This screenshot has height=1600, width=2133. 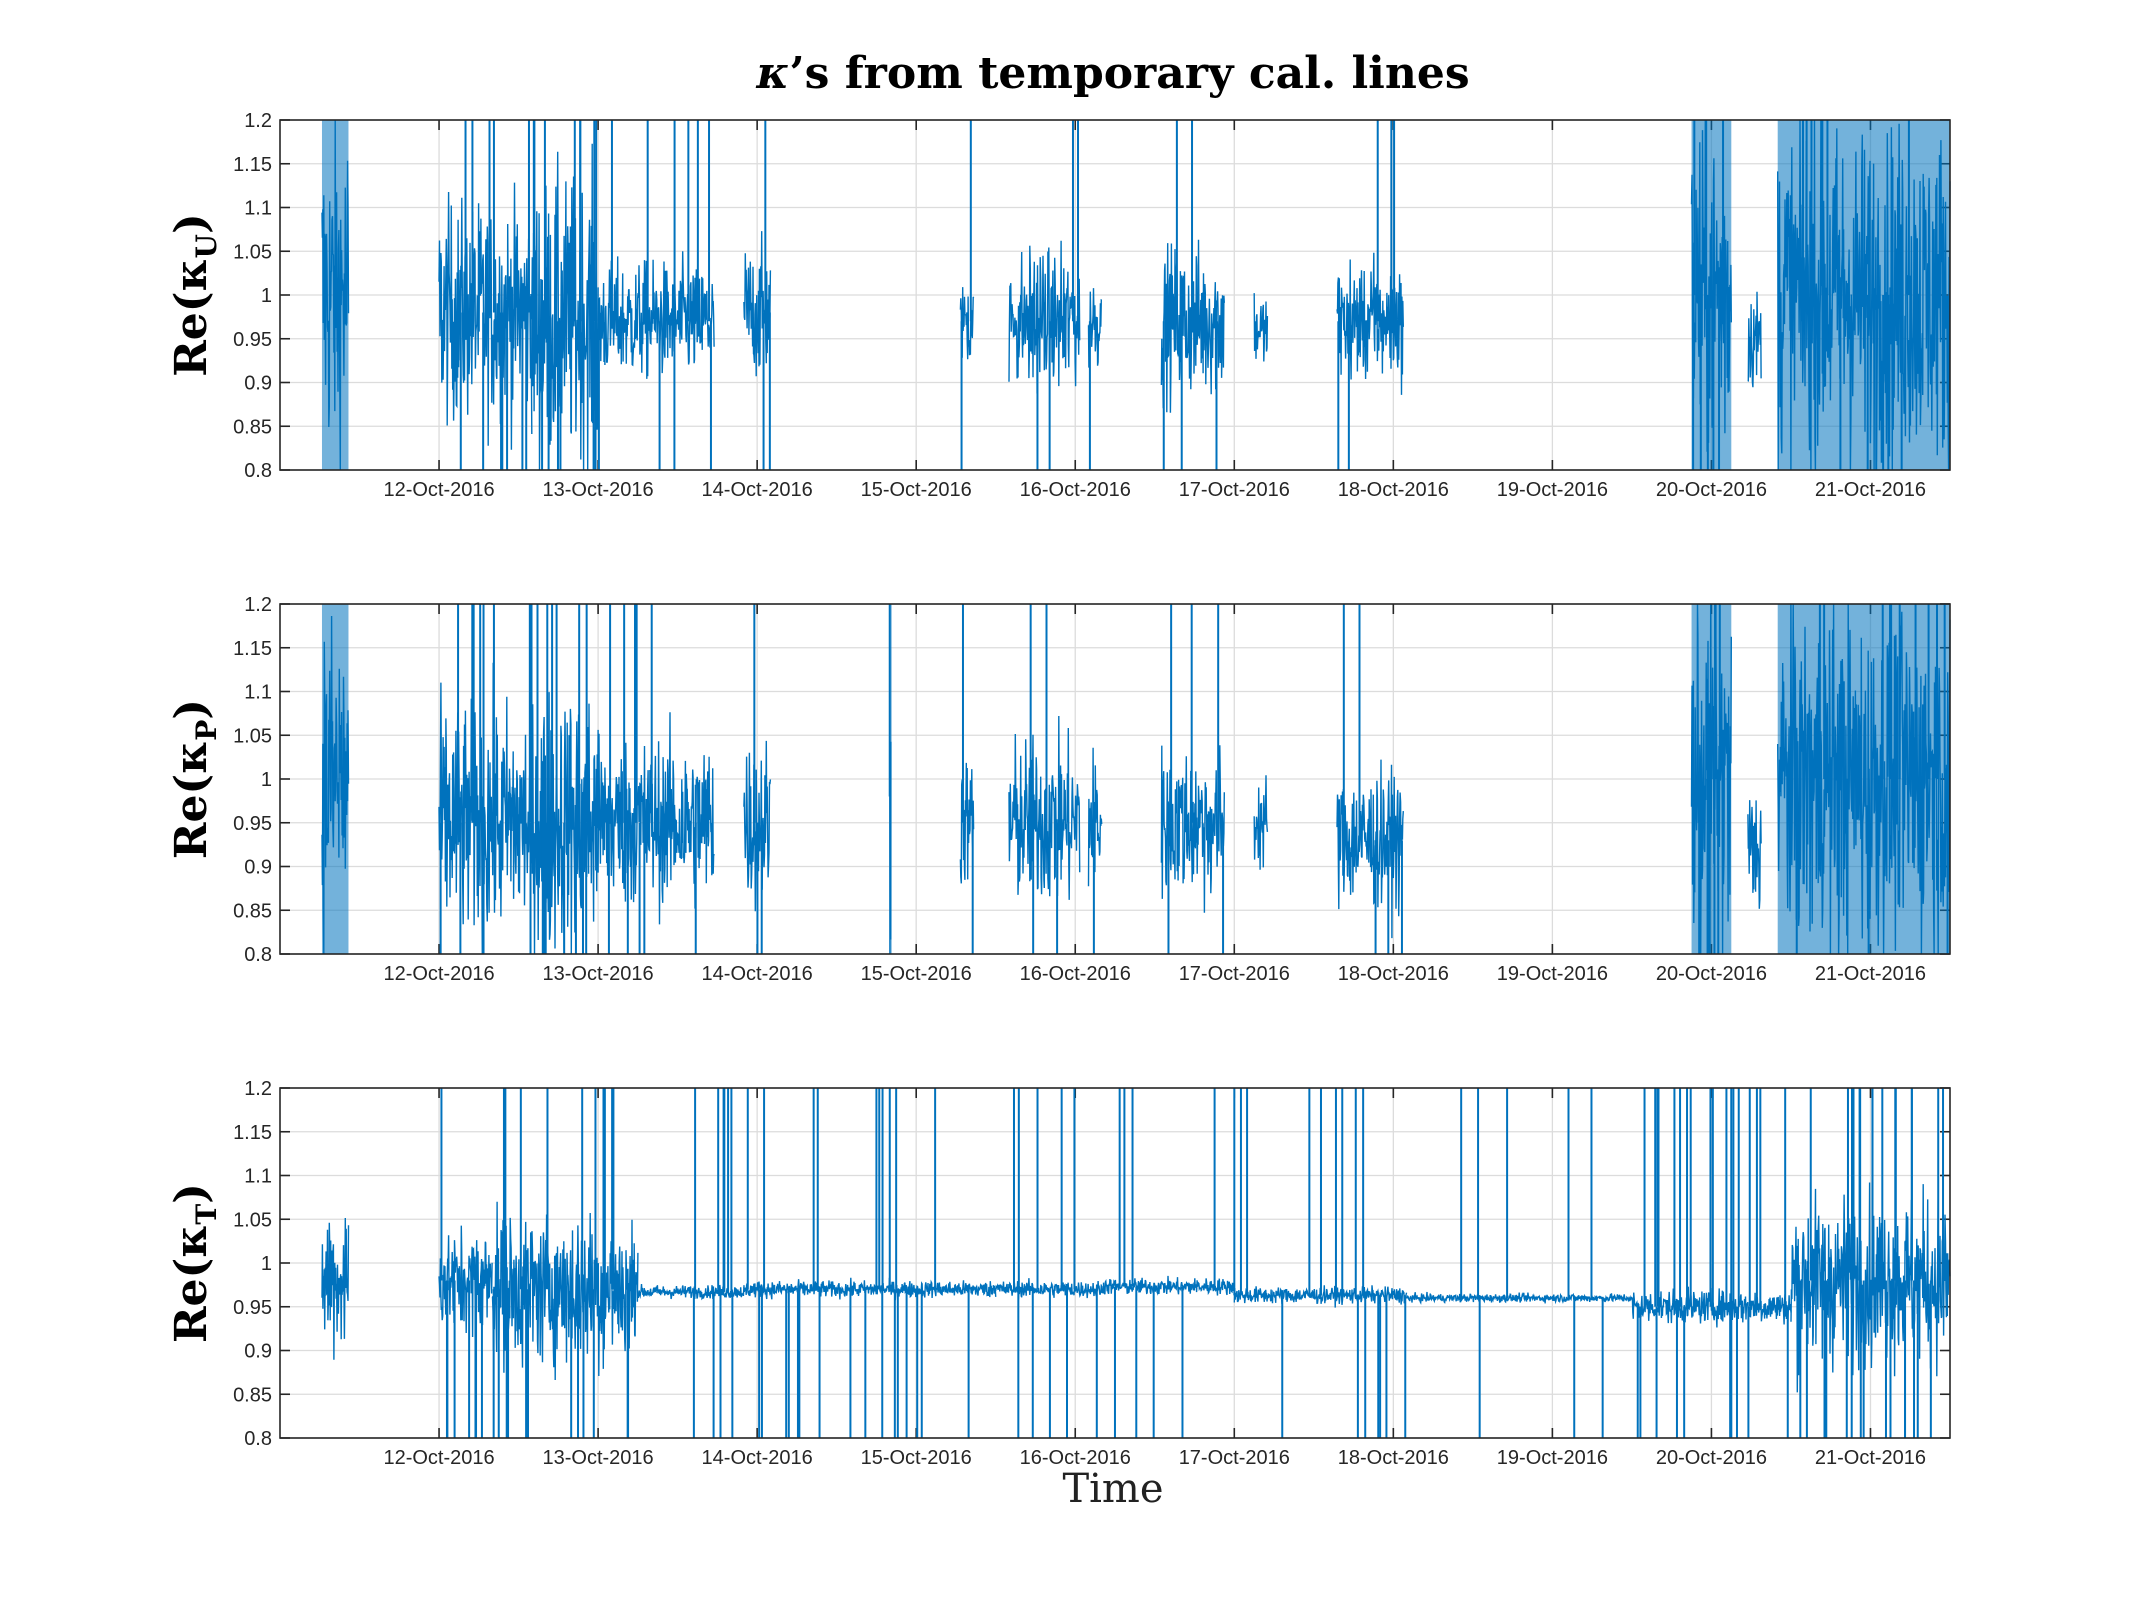 What do you see at coordinates (1112, 1489) in the screenshot?
I see `x-axis-label: Time` at bounding box center [1112, 1489].